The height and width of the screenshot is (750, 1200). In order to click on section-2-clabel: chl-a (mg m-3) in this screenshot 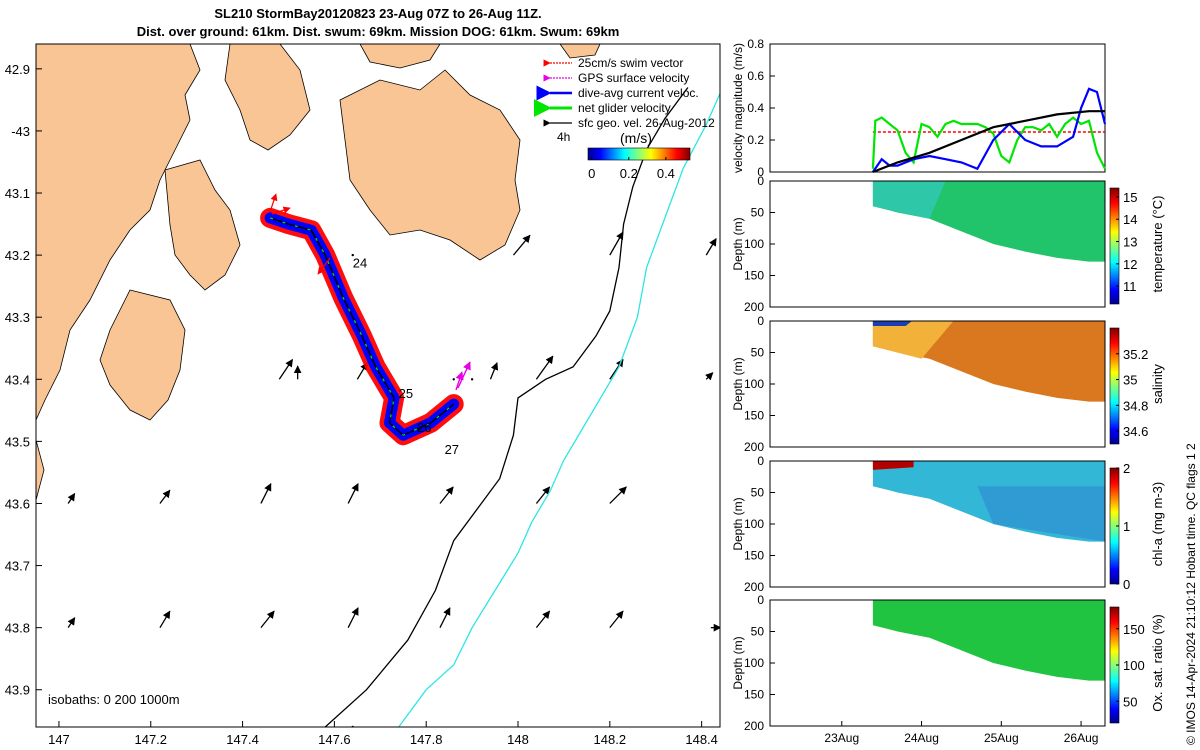, I will do `click(1157, 524)`.